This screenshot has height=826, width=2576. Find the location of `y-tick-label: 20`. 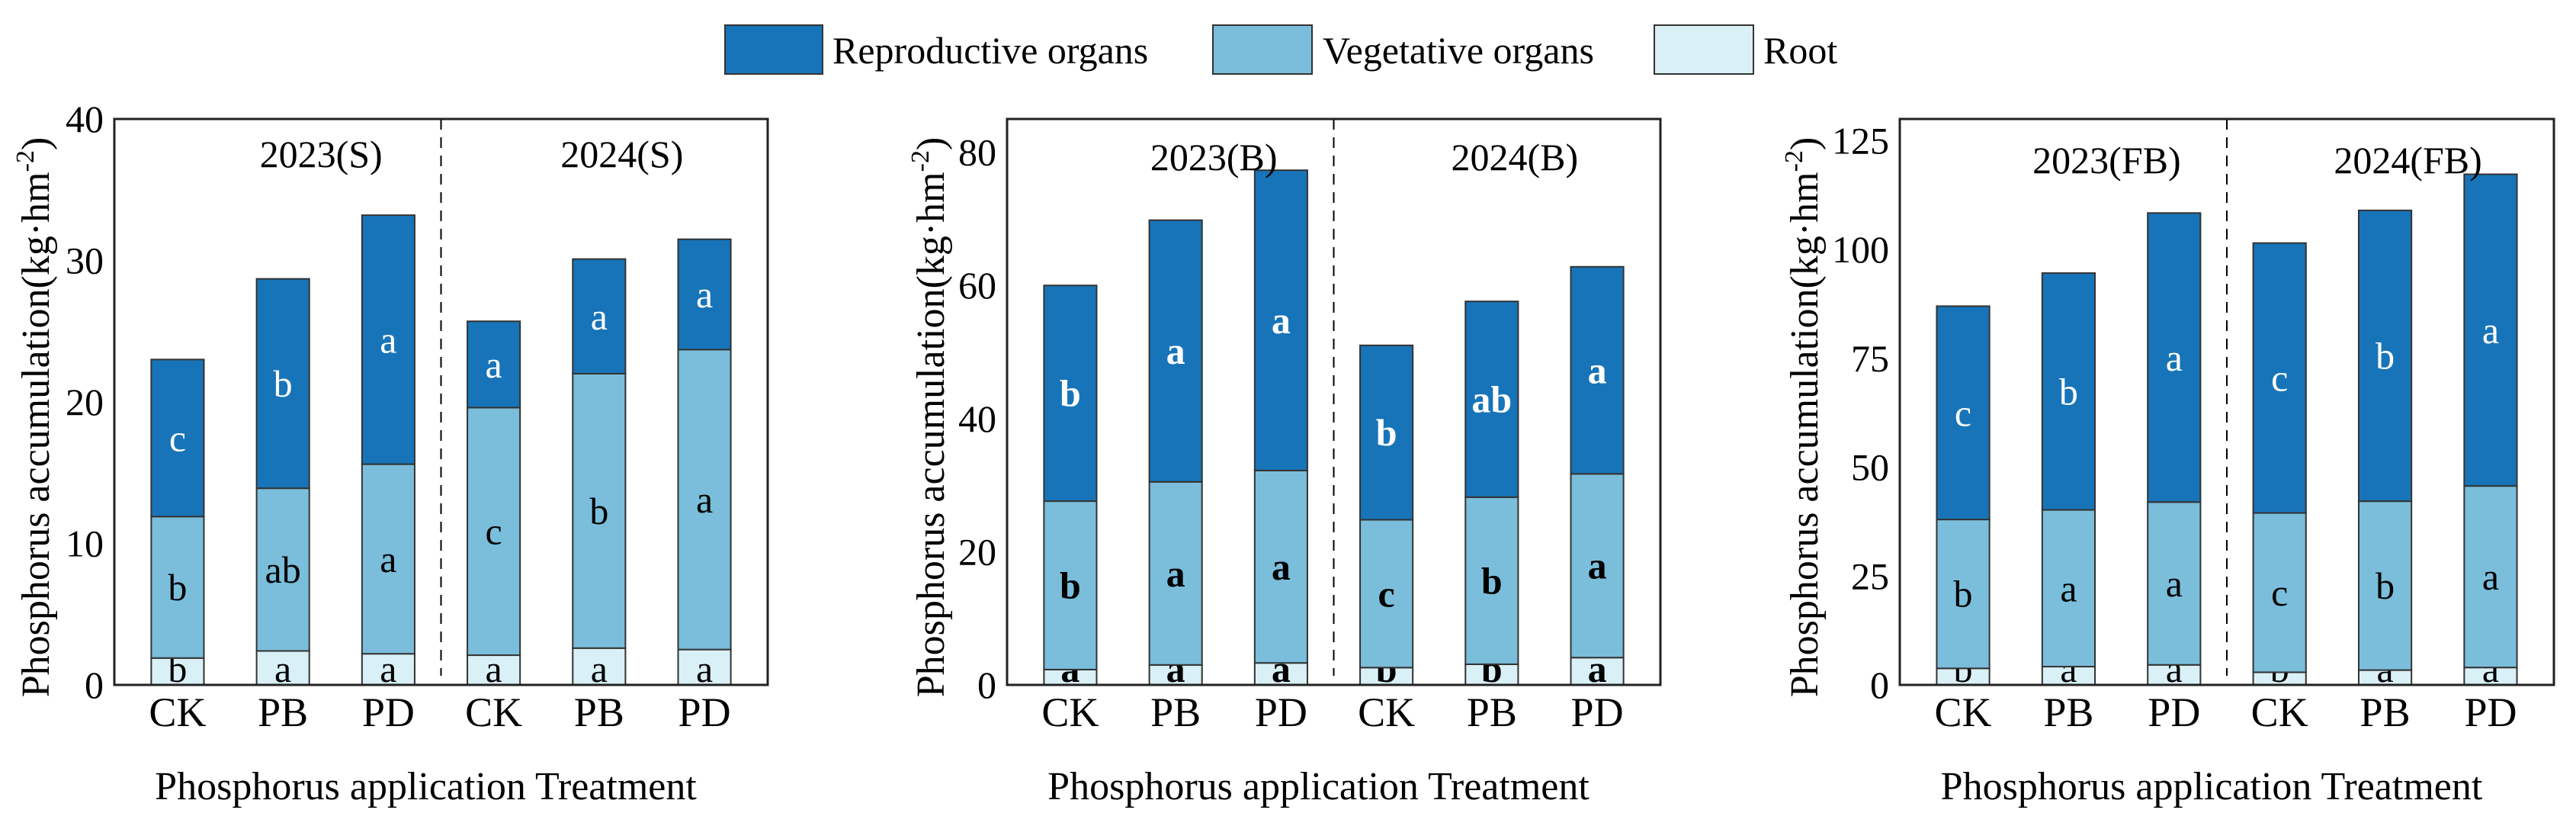

y-tick-label: 20 is located at coordinates (977, 551).